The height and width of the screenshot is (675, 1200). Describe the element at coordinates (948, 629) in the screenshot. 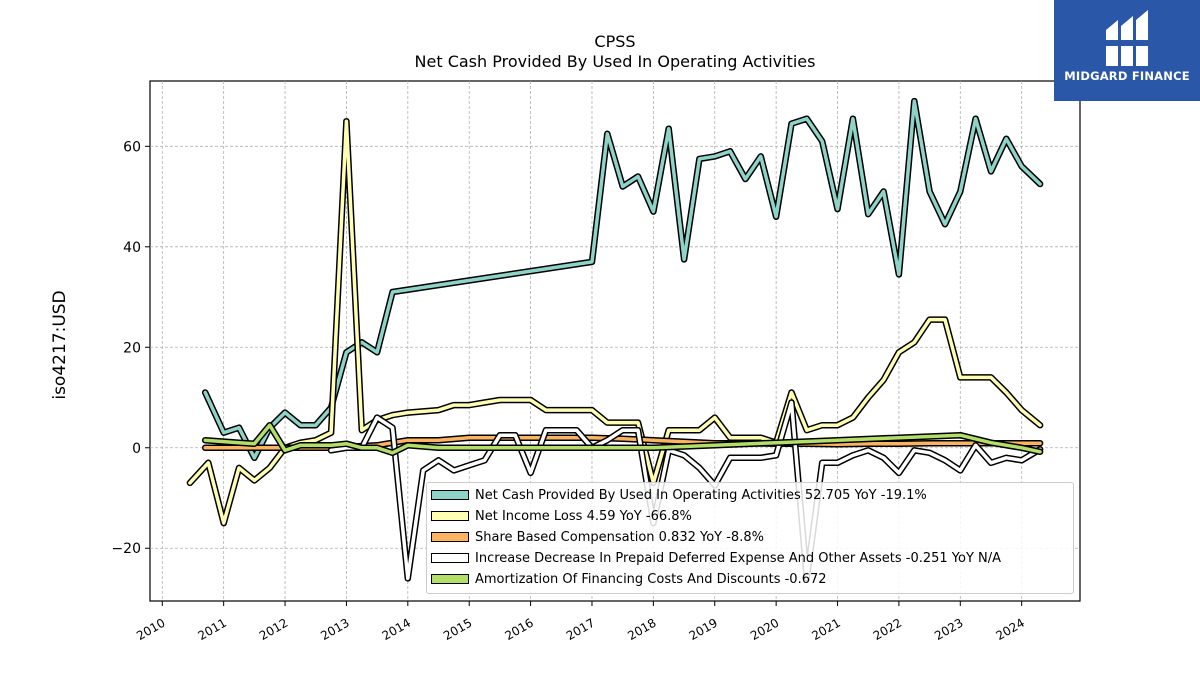

I see `x-tick-label: 2023` at that location.